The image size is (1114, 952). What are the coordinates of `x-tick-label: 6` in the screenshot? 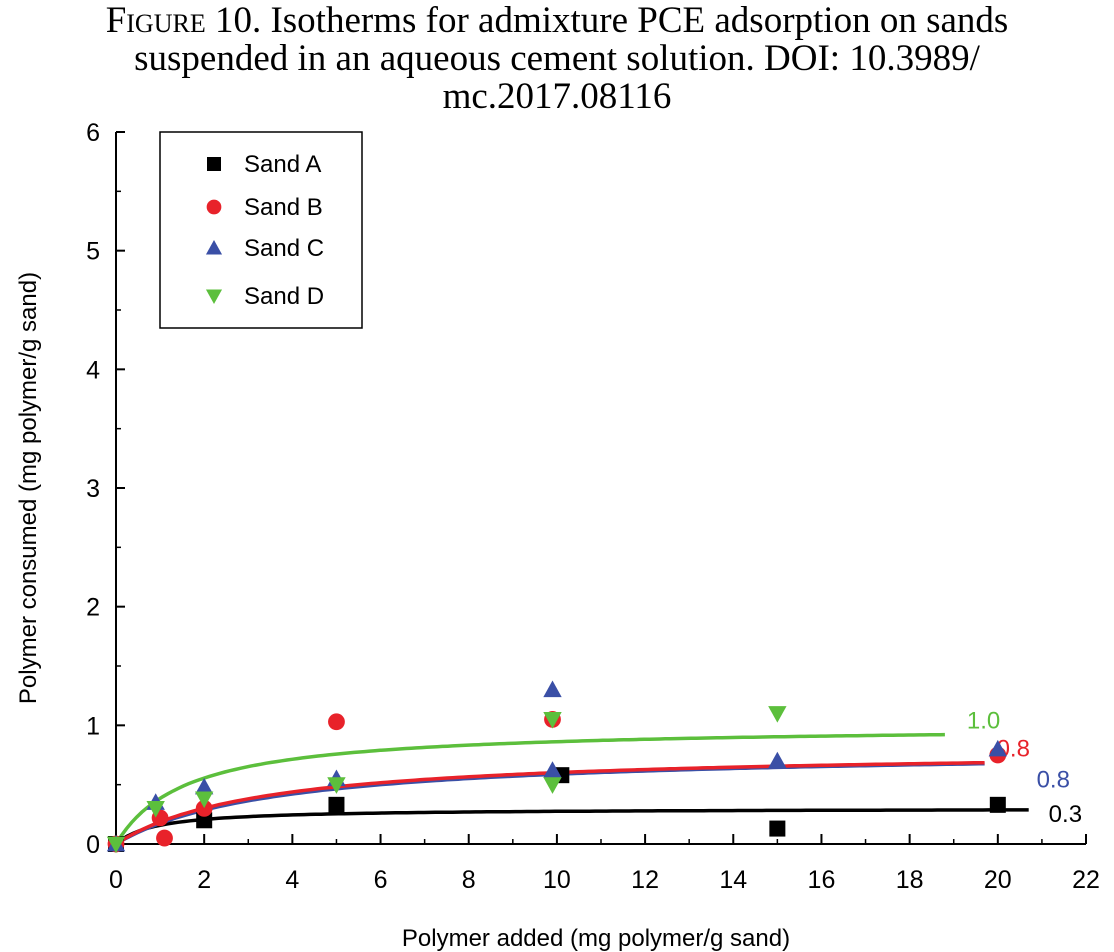 It's located at (381, 880).